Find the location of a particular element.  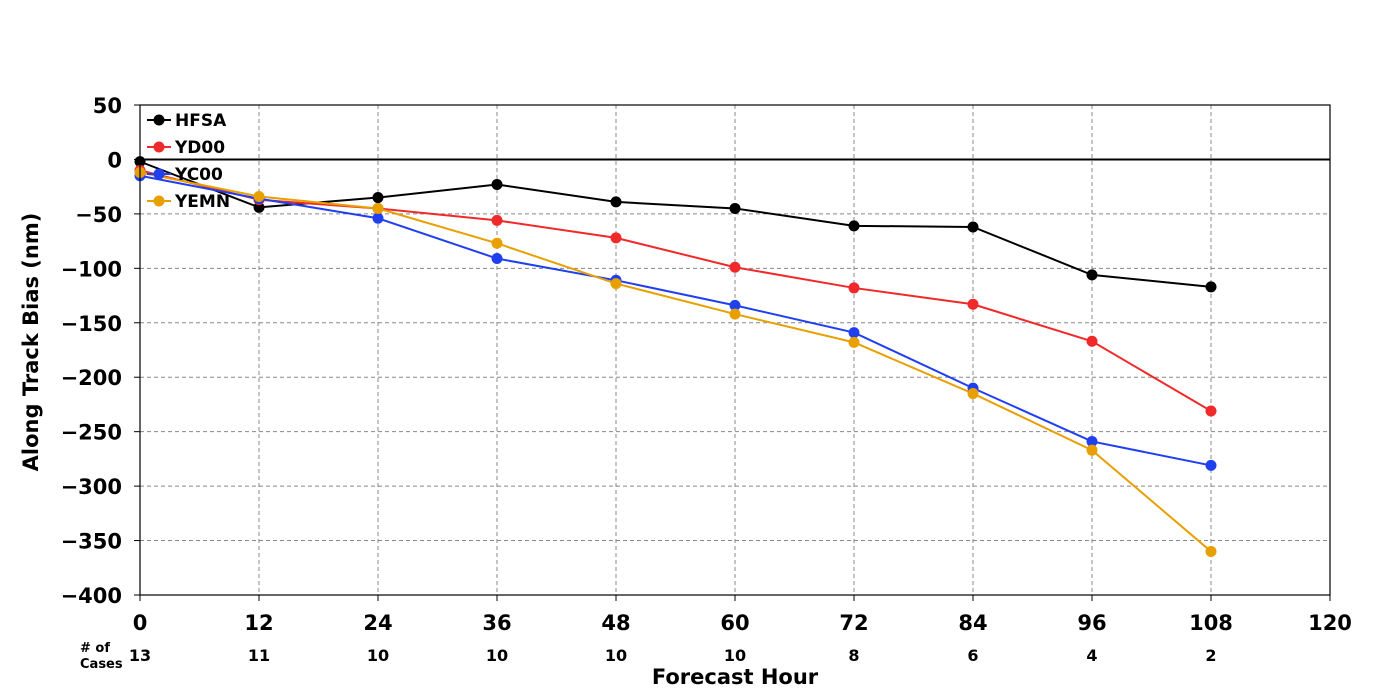

x-tick-label: 96 is located at coordinates (1091, 623).